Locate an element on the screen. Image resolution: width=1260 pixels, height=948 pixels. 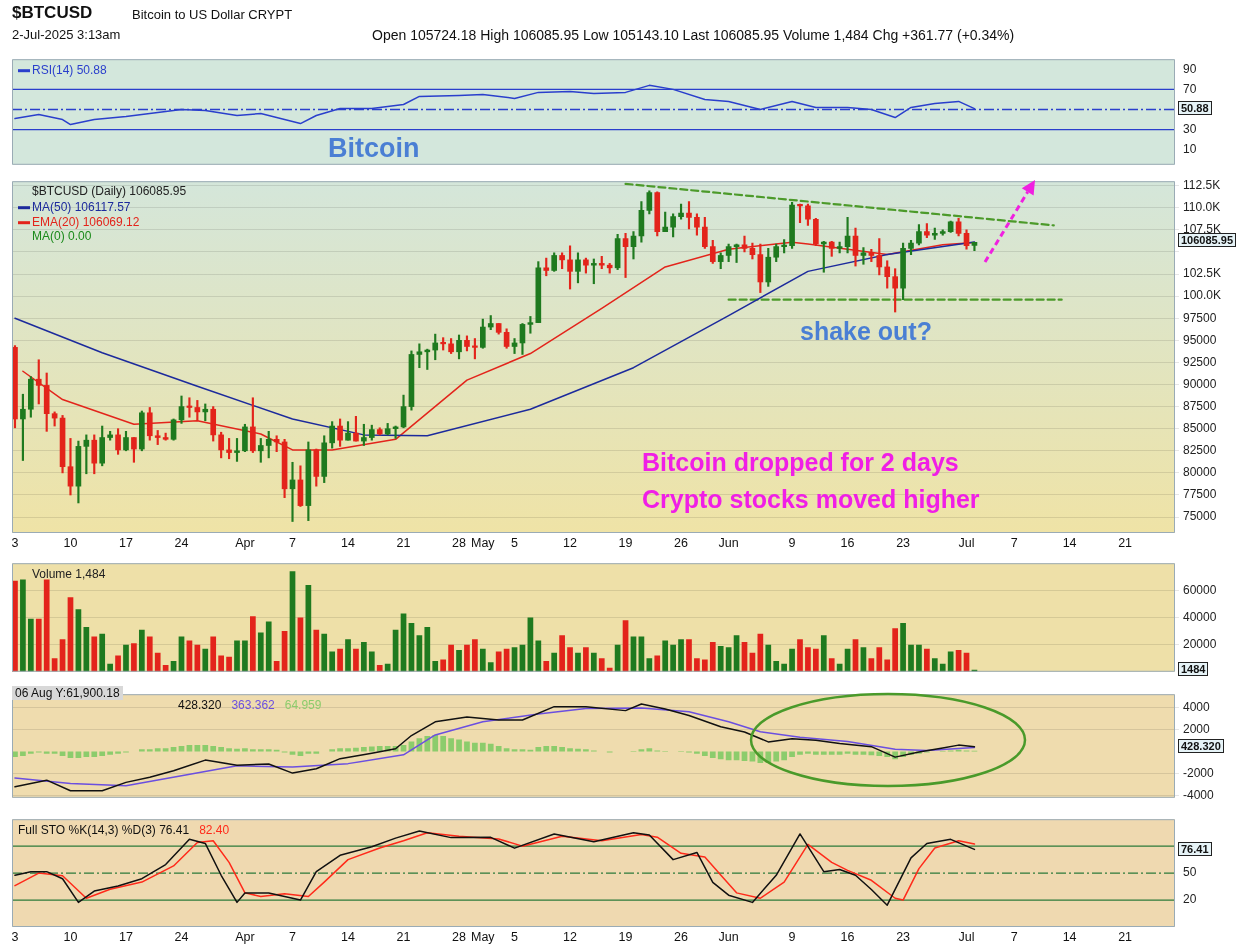
text: 428.320 is located at coordinates (200, 704).